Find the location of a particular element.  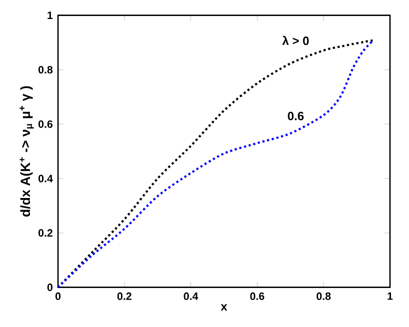

x-tick-label: 0.4 is located at coordinates (191, 296).